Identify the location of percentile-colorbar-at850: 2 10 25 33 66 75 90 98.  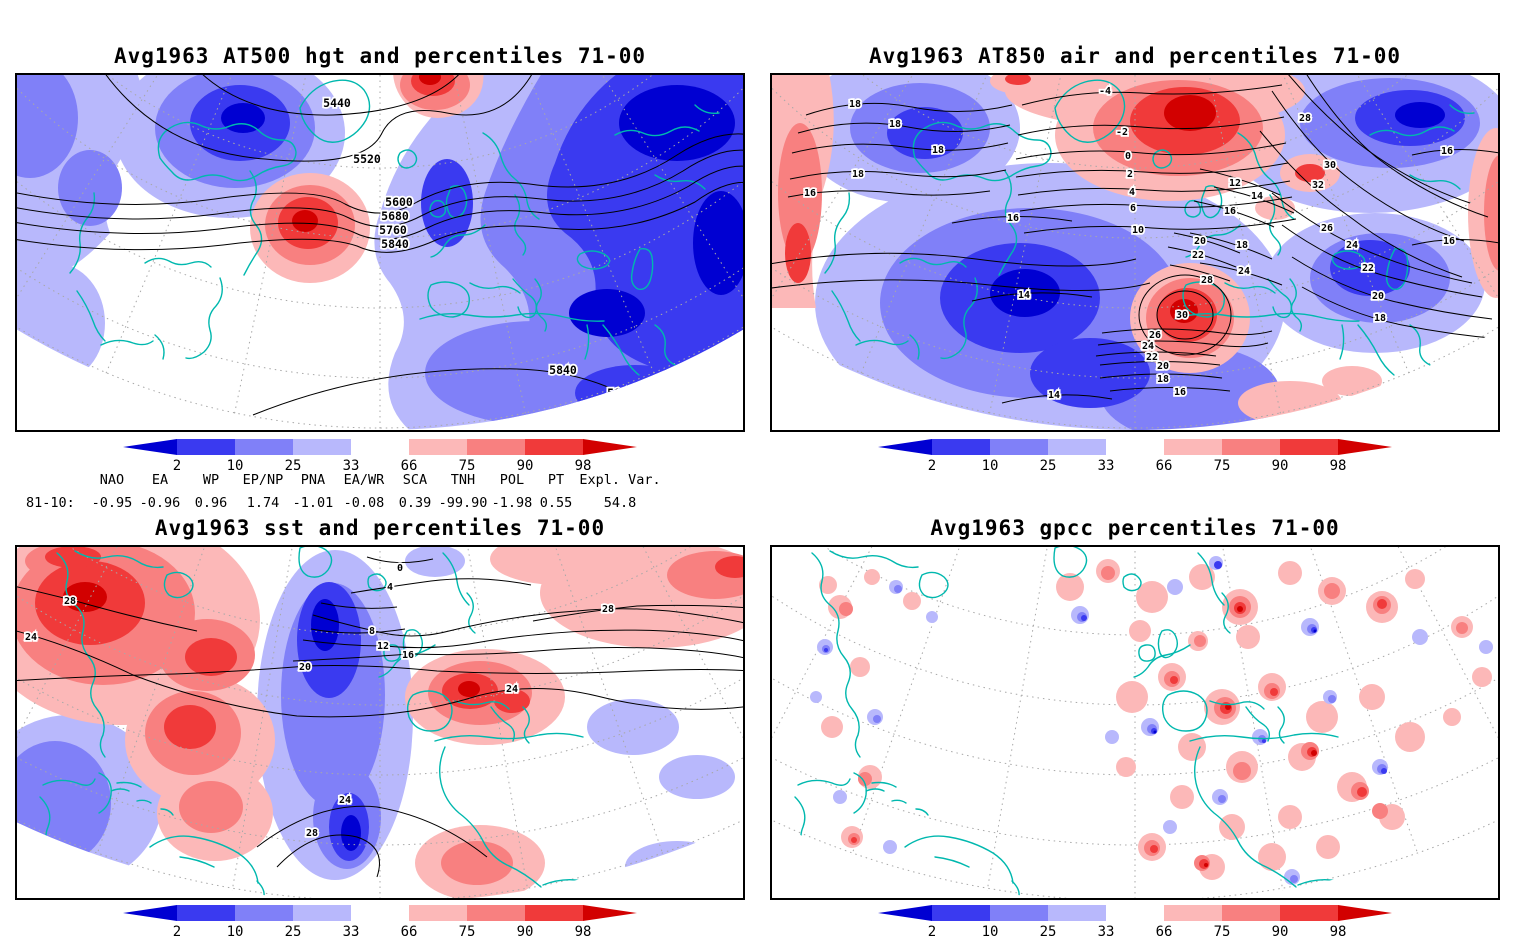
(1135, 458).